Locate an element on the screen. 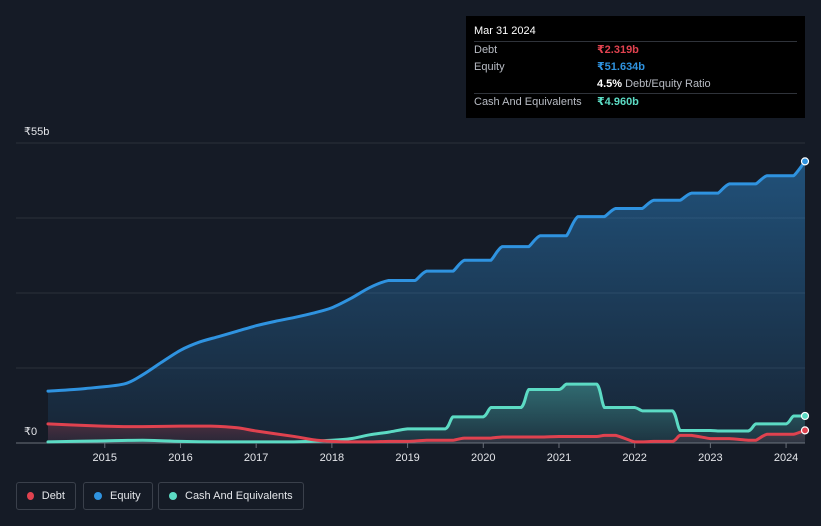 The width and height of the screenshot is (821, 526). tooltip-equity-value: ₹51.634b is located at coordinates (621, 67).